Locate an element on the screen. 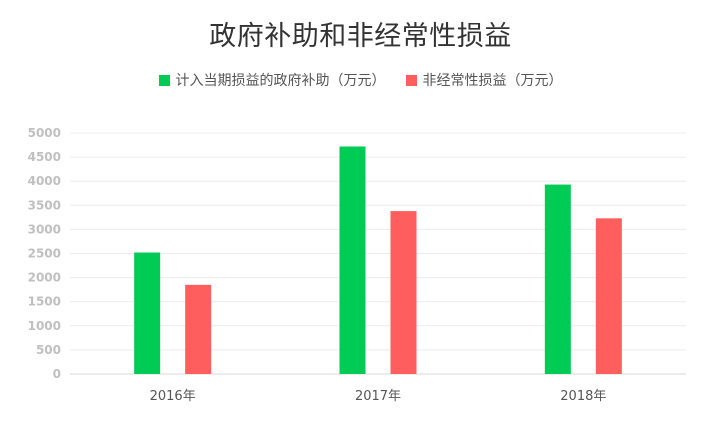 Image resolution: width=721 pixels, height=433 pixels. legend-swatch-nonrecurring-gain-loss is located at coordinates (411, 80).